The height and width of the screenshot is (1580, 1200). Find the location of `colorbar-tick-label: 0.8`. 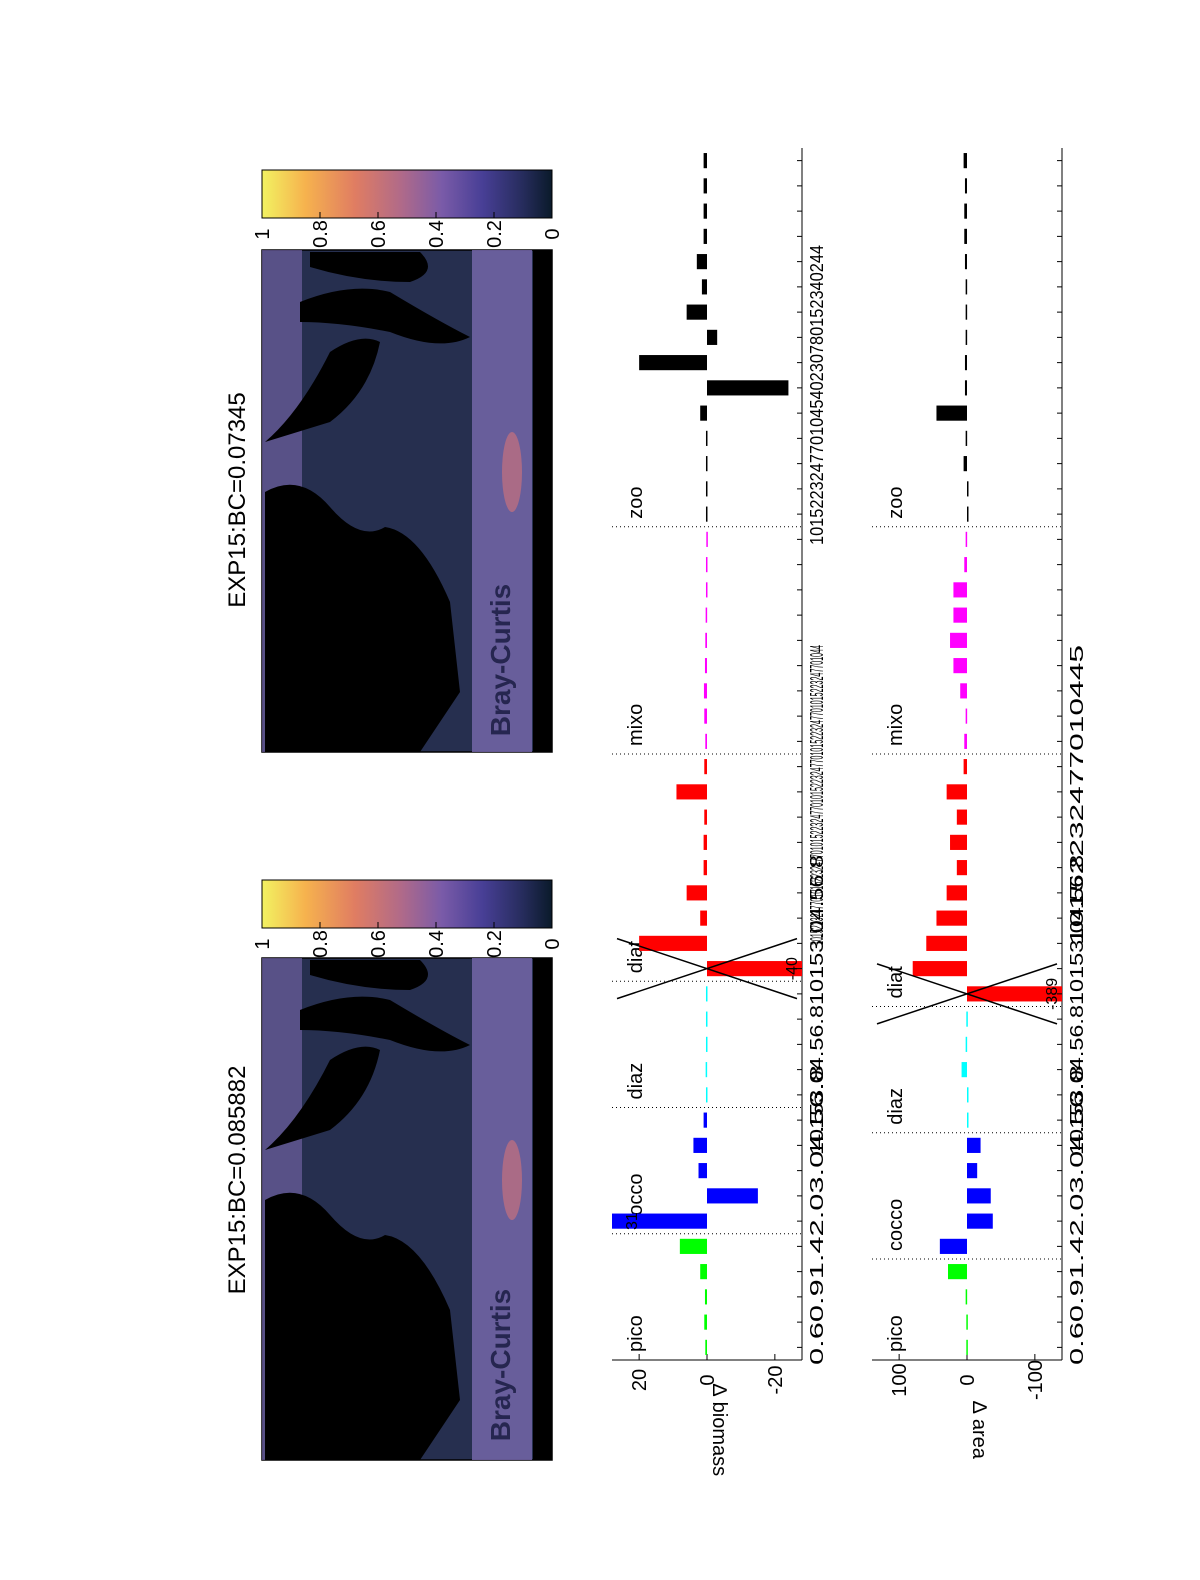

colorbar-tick-label: 0.8 is located at coordinates (321, 234).